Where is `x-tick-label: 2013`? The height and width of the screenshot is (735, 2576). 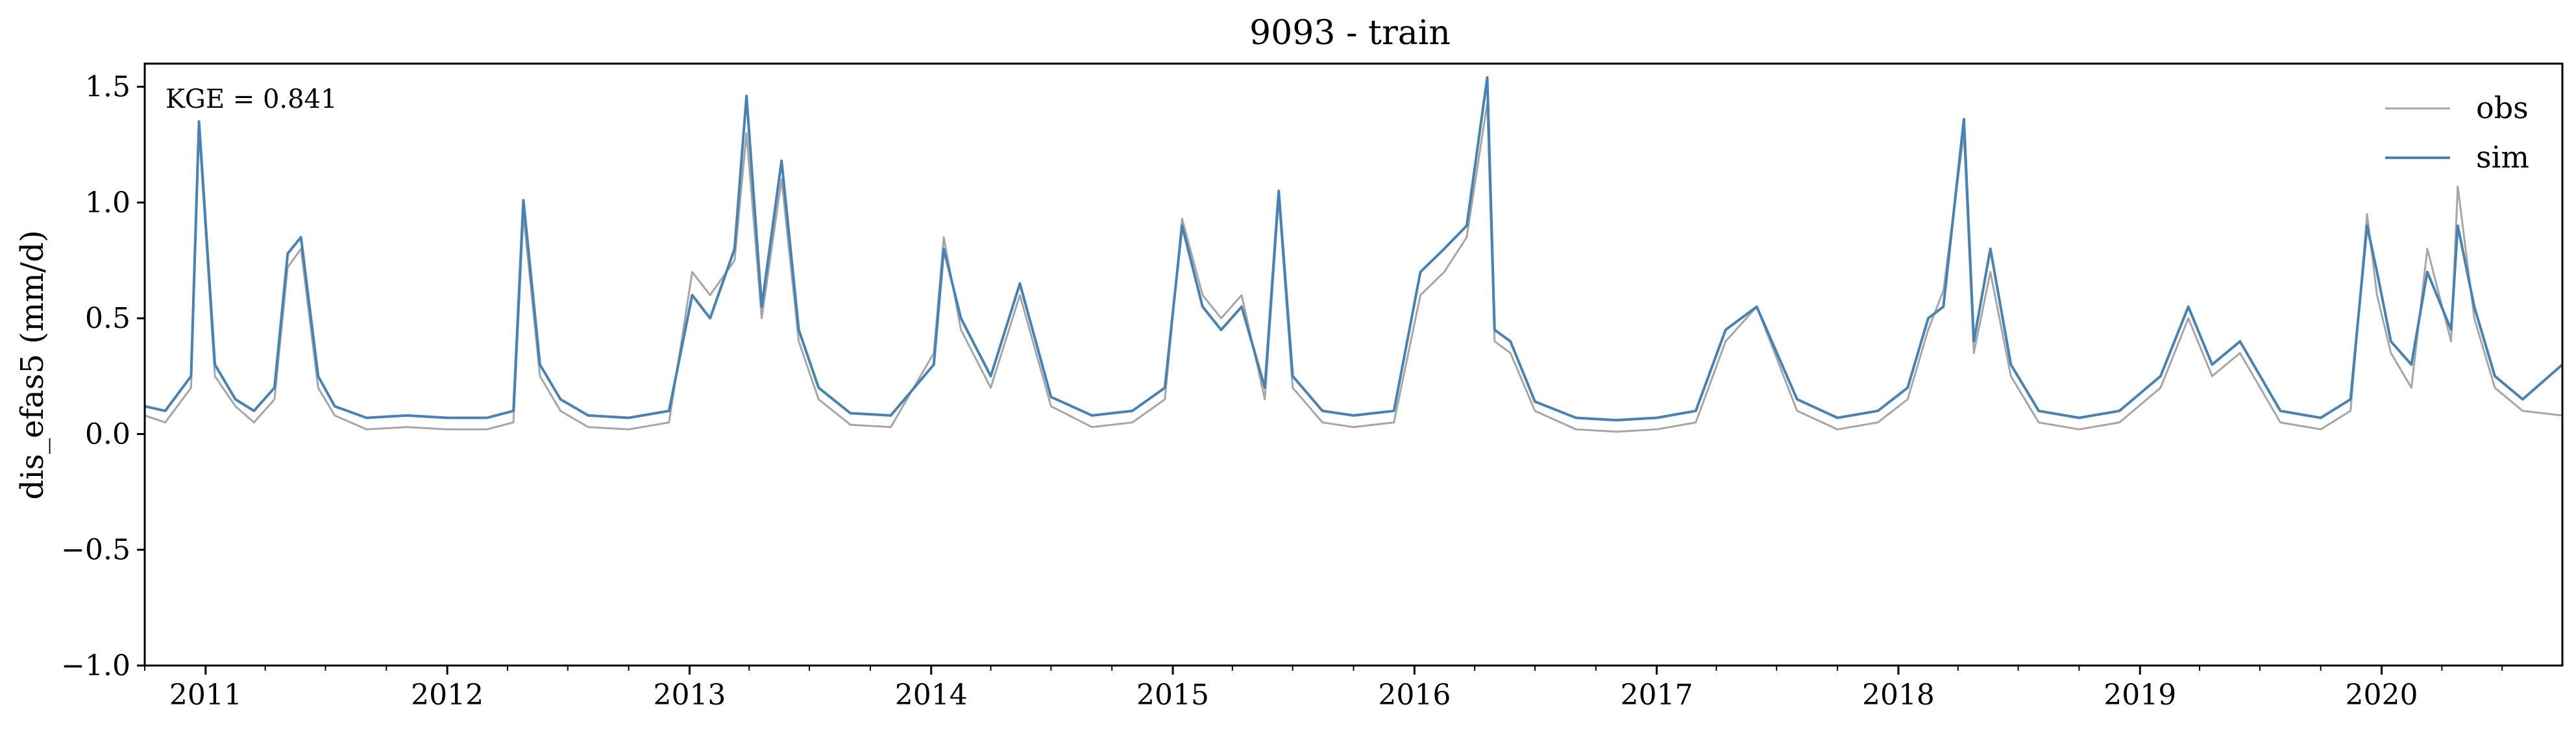
x-tick-label: 2013 is located at coordinates (689, 695).